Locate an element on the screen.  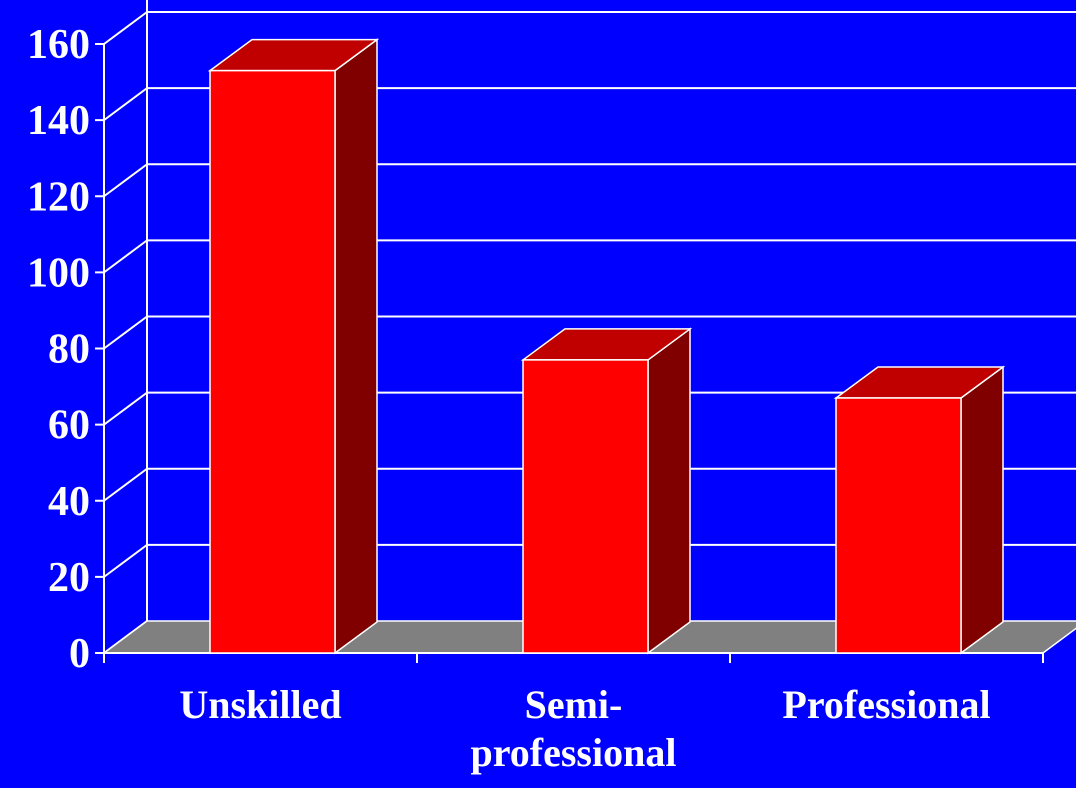
y-tick-label: 20 is located at coordinates (69, 578).